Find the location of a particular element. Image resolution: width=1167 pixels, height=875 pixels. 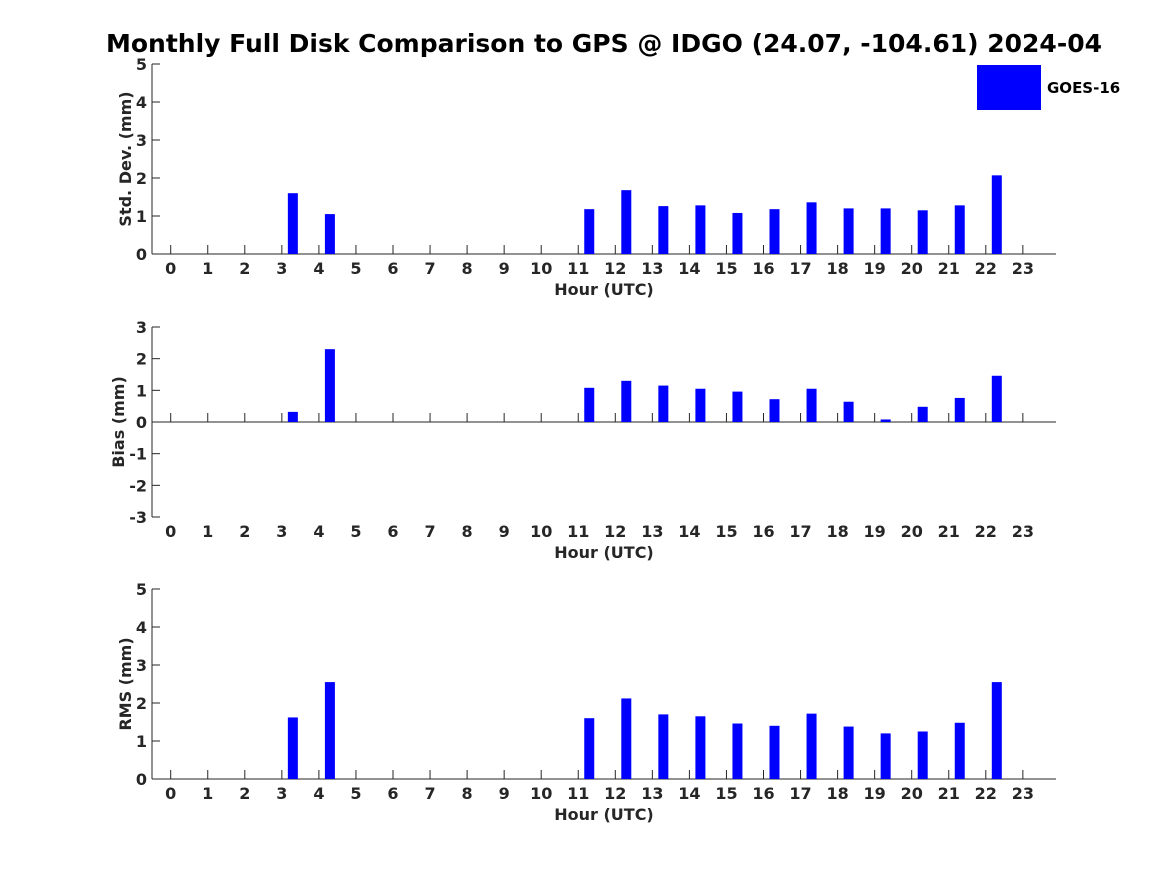

y-axis-label: Std. Dev. (mm) is located at coordinates (125, 158).